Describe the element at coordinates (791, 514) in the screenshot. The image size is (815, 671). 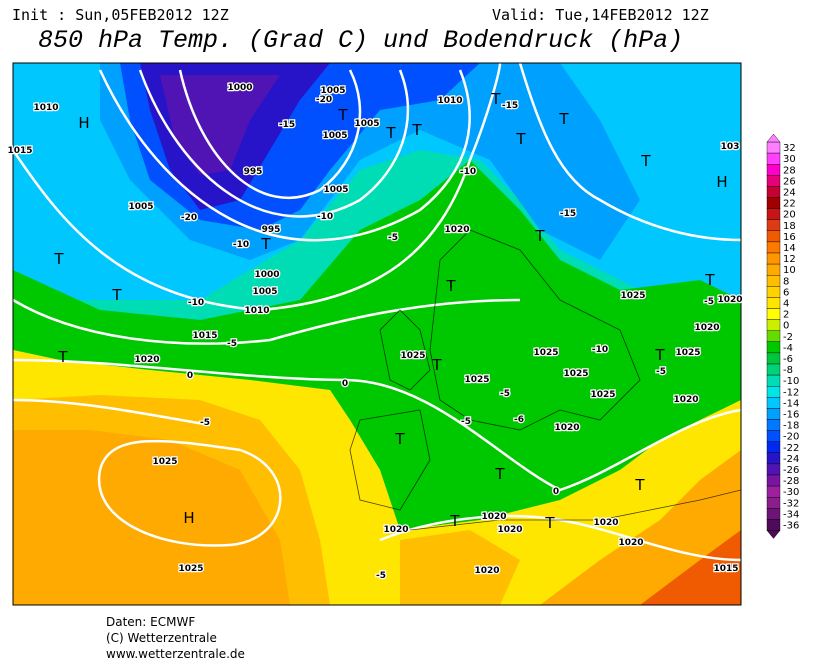
I see `colorbar-label: -34` at that location.